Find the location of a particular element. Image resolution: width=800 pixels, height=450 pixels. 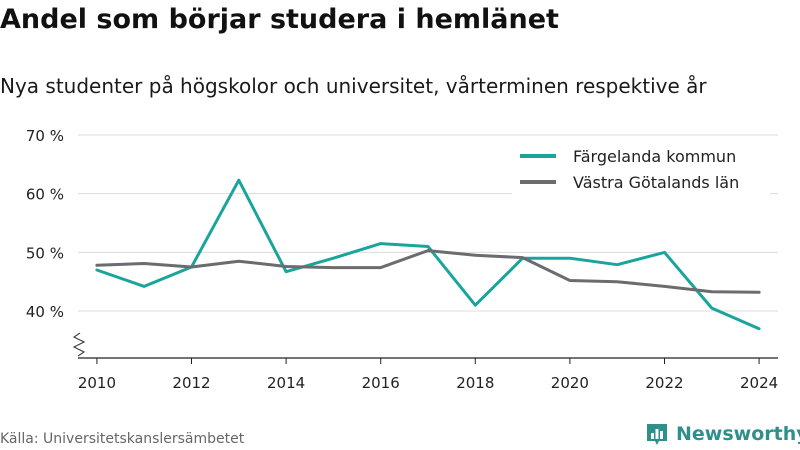

legend-background is located at coordinates (641, 168).